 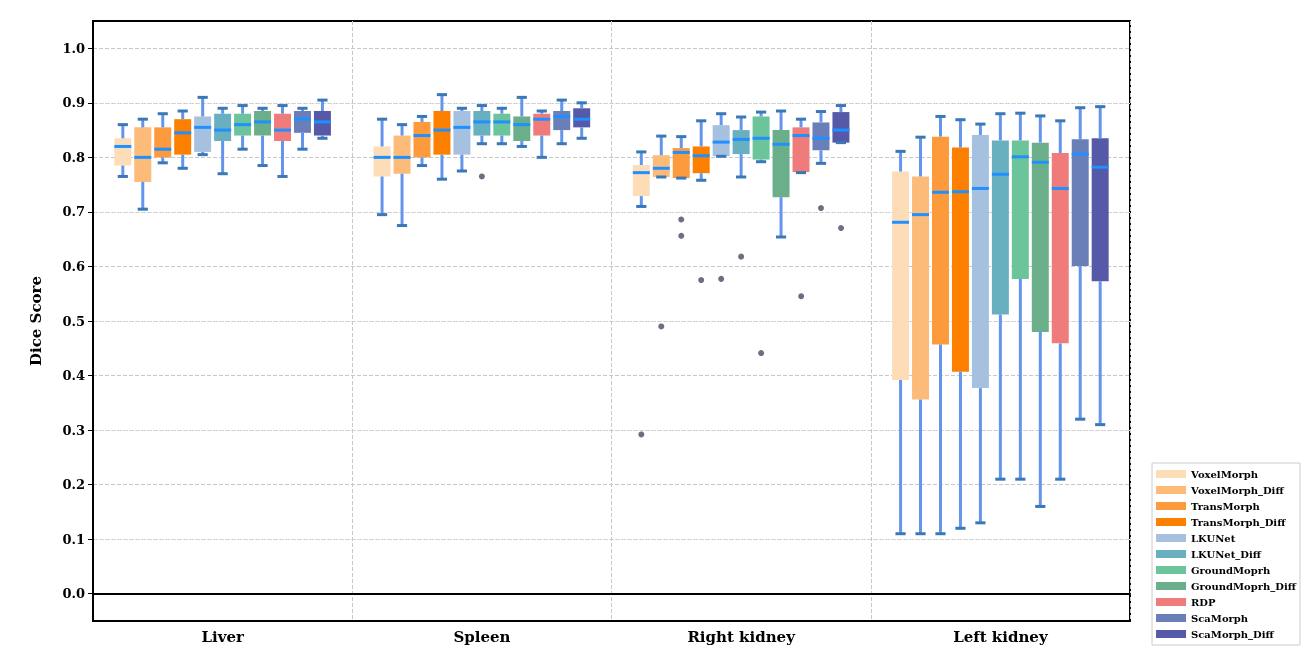 I want to click on x-tick-label: Left kidney, so click(x=1001, y=636).